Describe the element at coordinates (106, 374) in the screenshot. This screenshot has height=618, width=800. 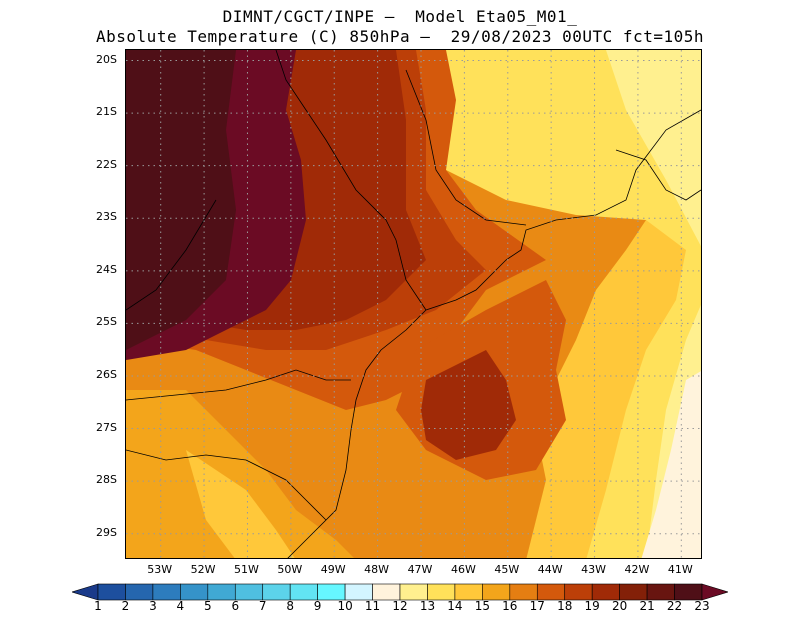
I see `lat-label-26S: 26S` at that location.